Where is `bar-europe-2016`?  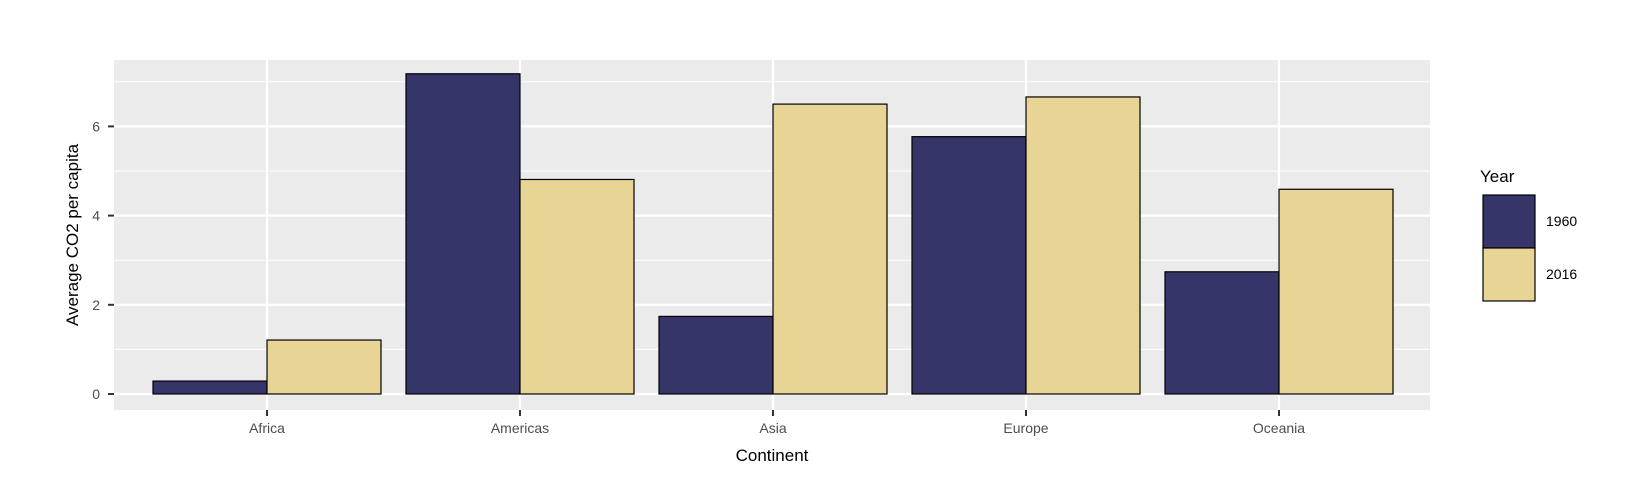
bar-europe-2016 is located at coordinates (1083, 245).